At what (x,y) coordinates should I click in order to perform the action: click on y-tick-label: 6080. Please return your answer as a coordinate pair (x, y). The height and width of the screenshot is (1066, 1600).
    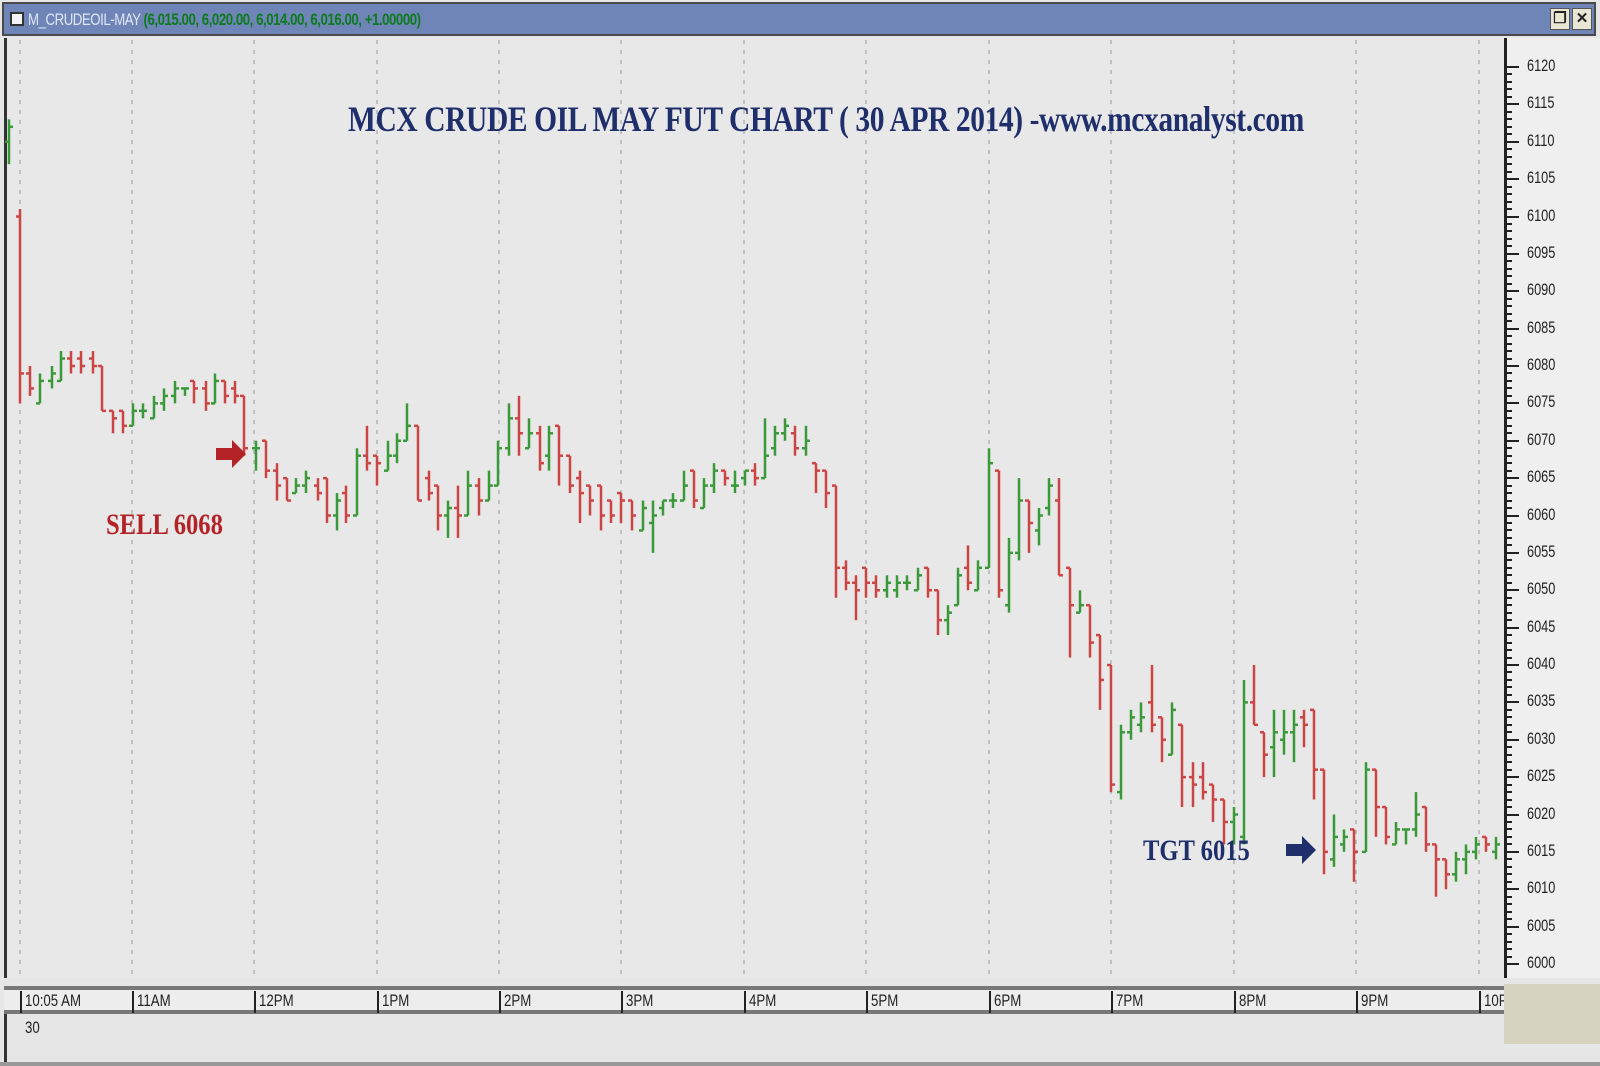
    Looking at the image, I should click on (1541, 364).